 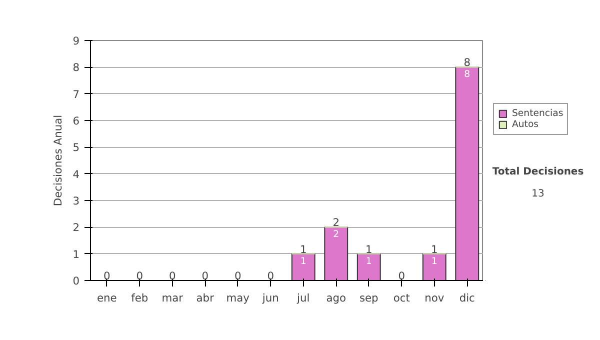 I want to click on data-label: 8, so click(x=467, y=74).